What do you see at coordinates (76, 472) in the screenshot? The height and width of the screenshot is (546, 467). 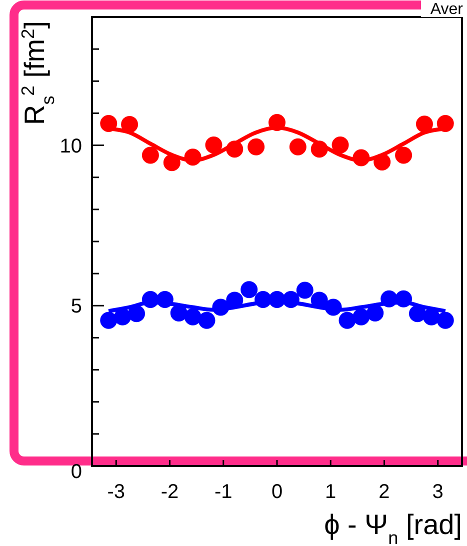 I see `y-tick-label: 0` at bounding box center [76, 472].